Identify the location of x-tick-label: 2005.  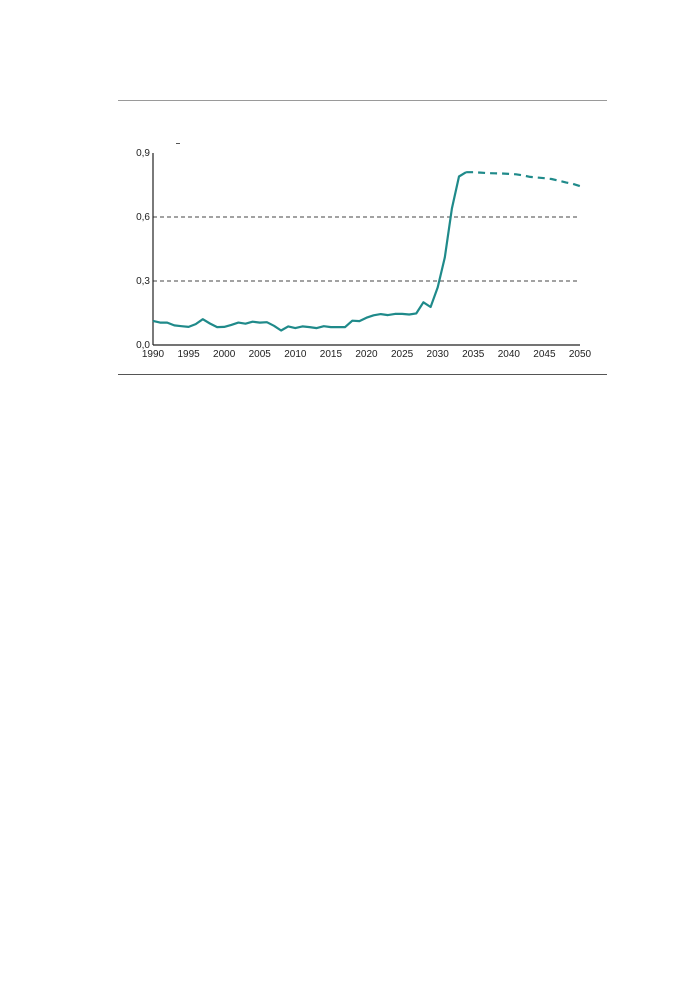
(260, 354).